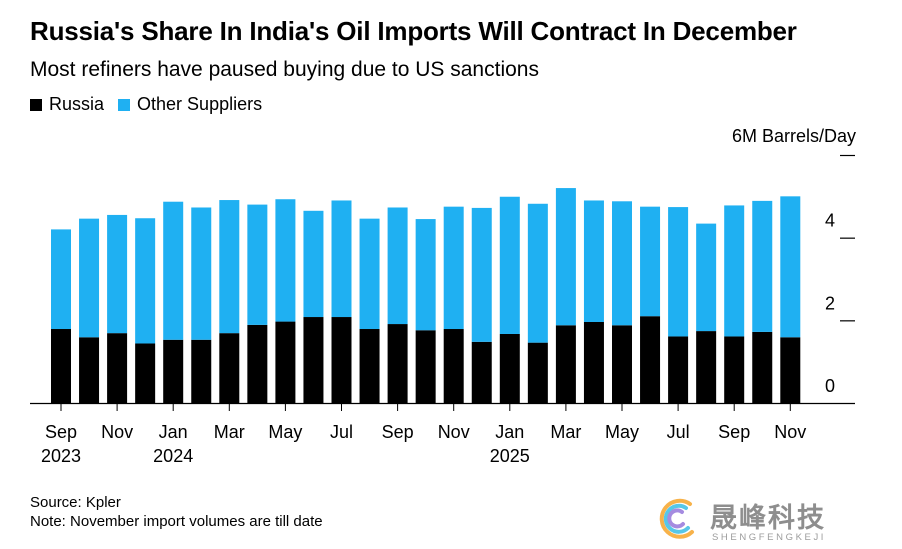 Image resolution: width=902 pixels, height=549 pixels. Describe the element at coordinates (510, 456) in the screenshot. I see `x-tick-year-16: 2025` at that location.